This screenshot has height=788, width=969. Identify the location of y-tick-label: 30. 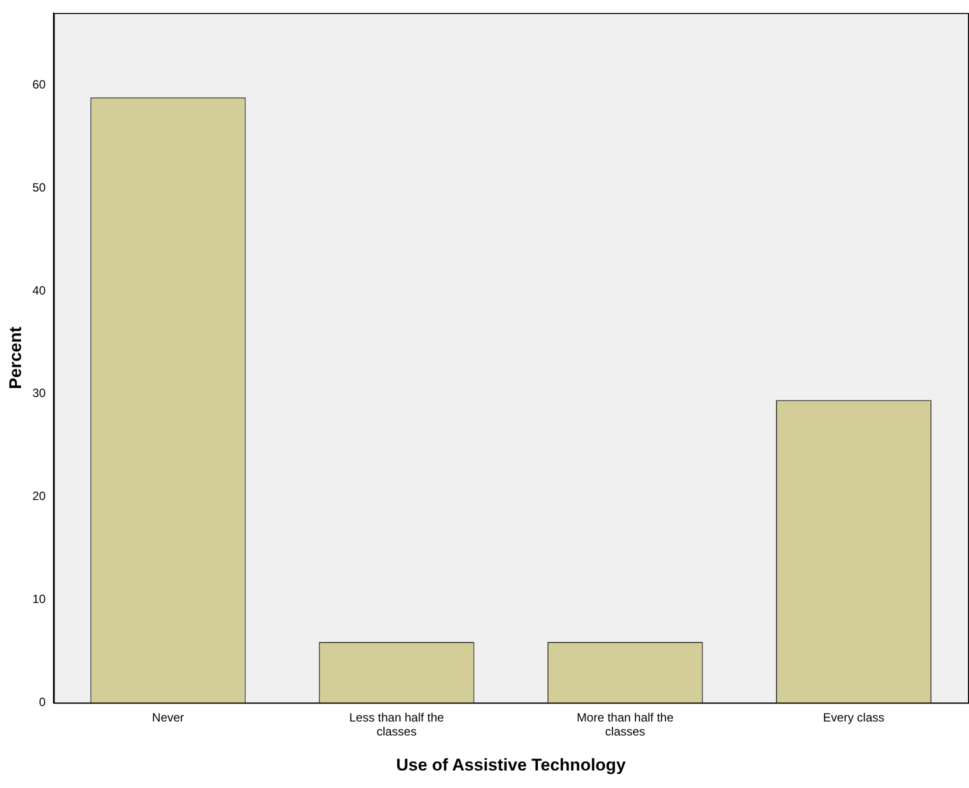
(39, 393).